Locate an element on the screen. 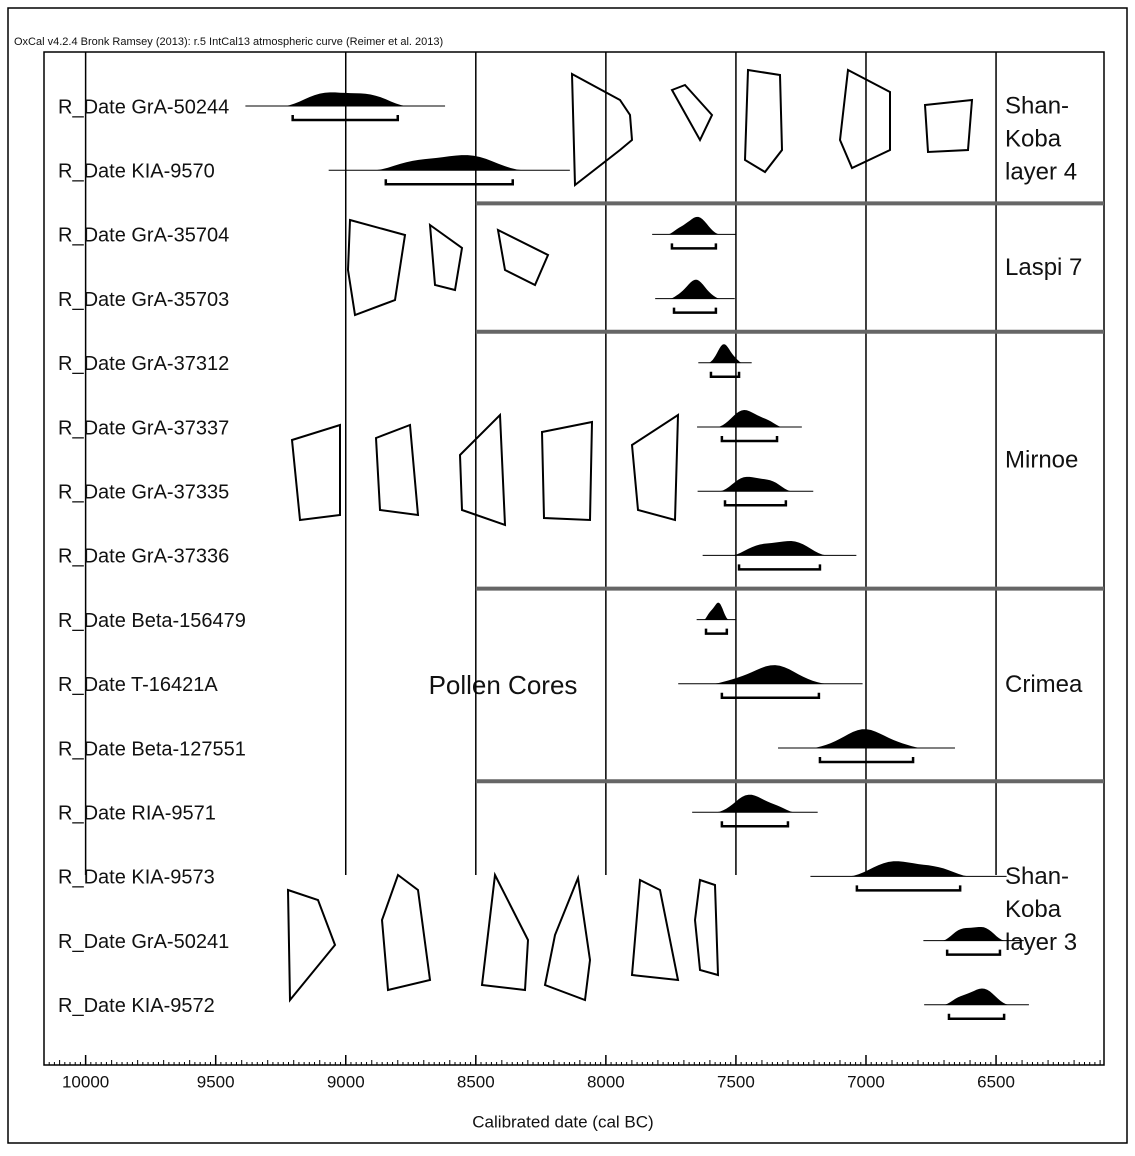  row-label: R_Date KIA-9570 is located at coordinates (136, 171).